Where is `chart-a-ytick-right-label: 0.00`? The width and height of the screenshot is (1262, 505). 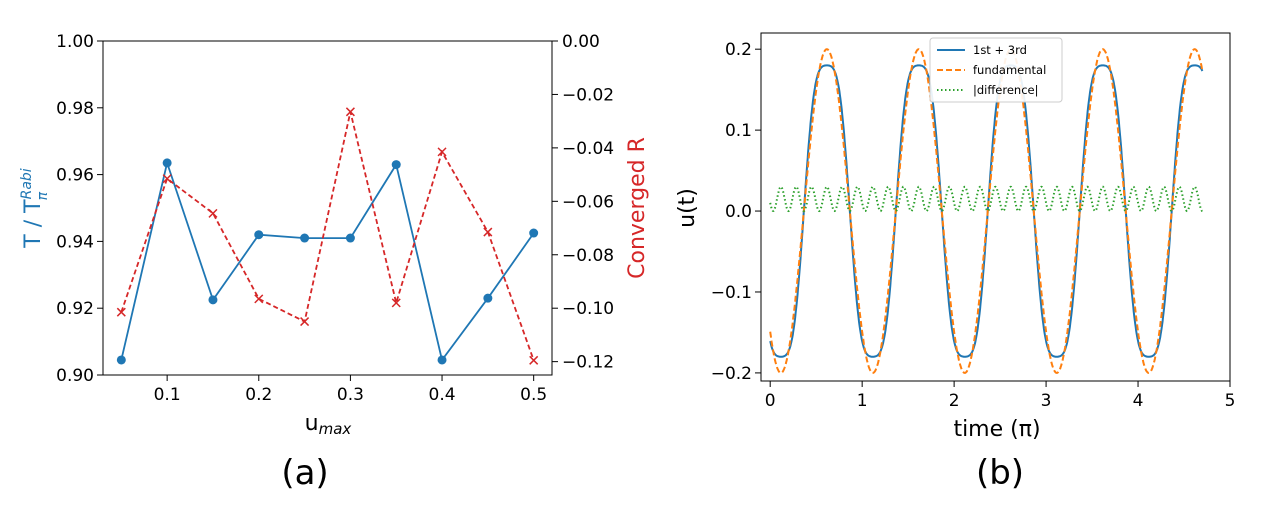
chart-a-ytick-right-label: 0.00 is located at coordinates (581, 42).